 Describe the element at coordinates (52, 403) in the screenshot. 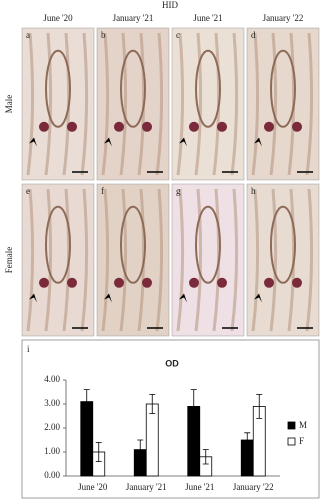

I see `y-tick-label: 3.00` at that location.